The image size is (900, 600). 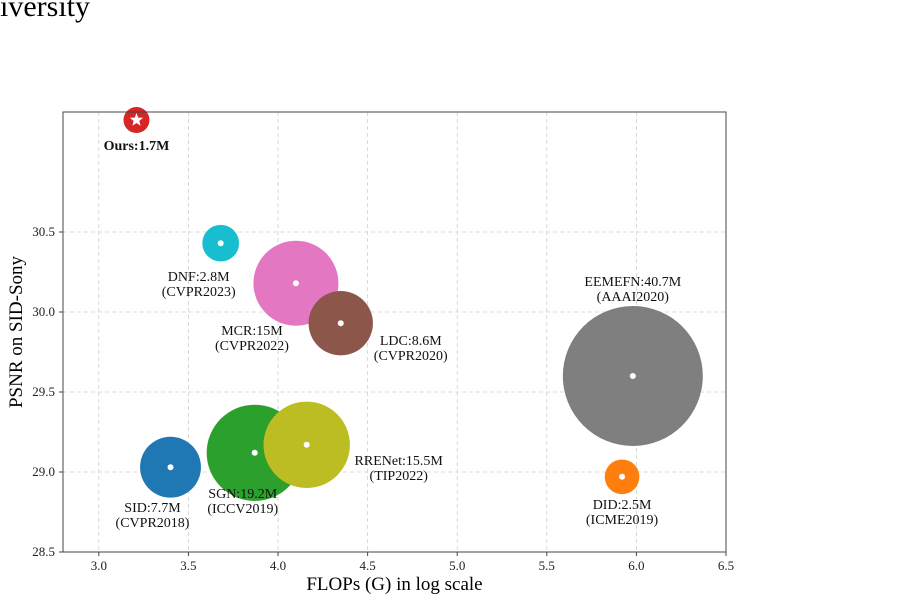 I want to click on y-tick-label: 29.5, so click(x=43, y=391).